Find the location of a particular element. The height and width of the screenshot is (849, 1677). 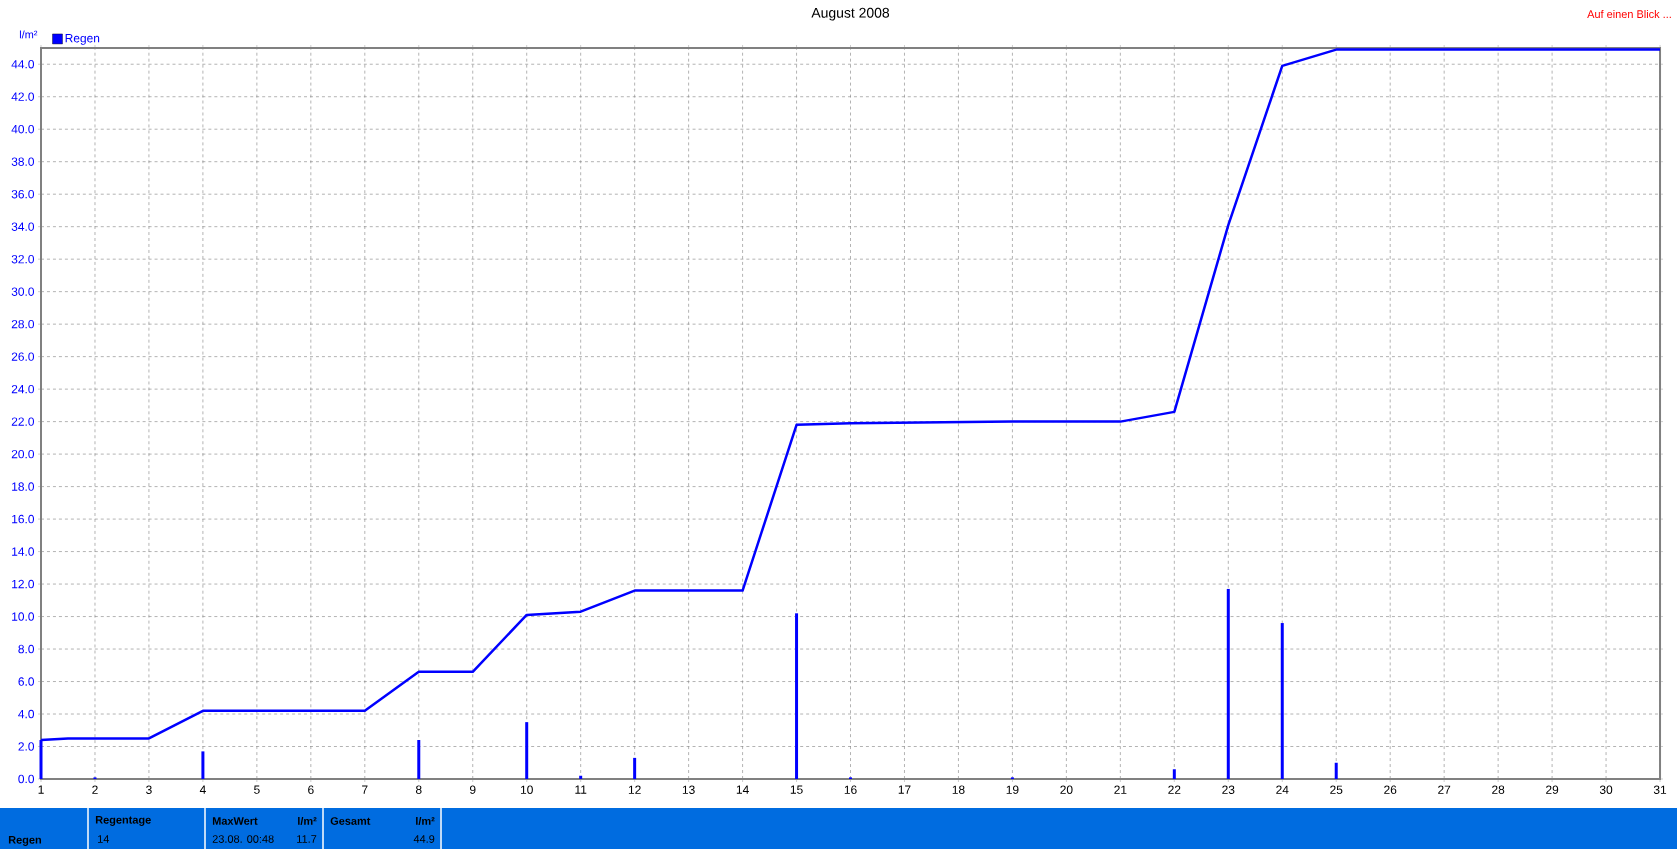

y-tick-label: 8.0 is located at coordinates (26, 649).